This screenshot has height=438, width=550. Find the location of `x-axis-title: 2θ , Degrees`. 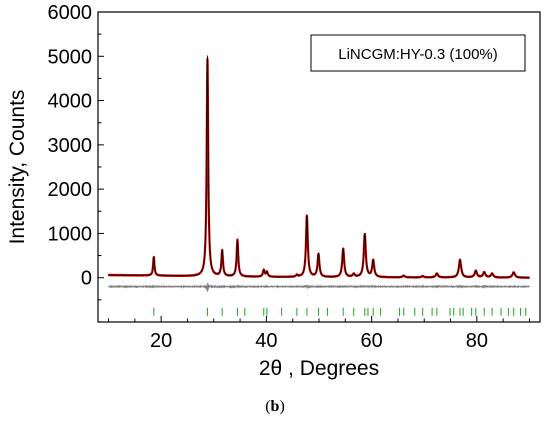

x-axis-title: 2θ , Degrees is located at coordinates (319, 368).